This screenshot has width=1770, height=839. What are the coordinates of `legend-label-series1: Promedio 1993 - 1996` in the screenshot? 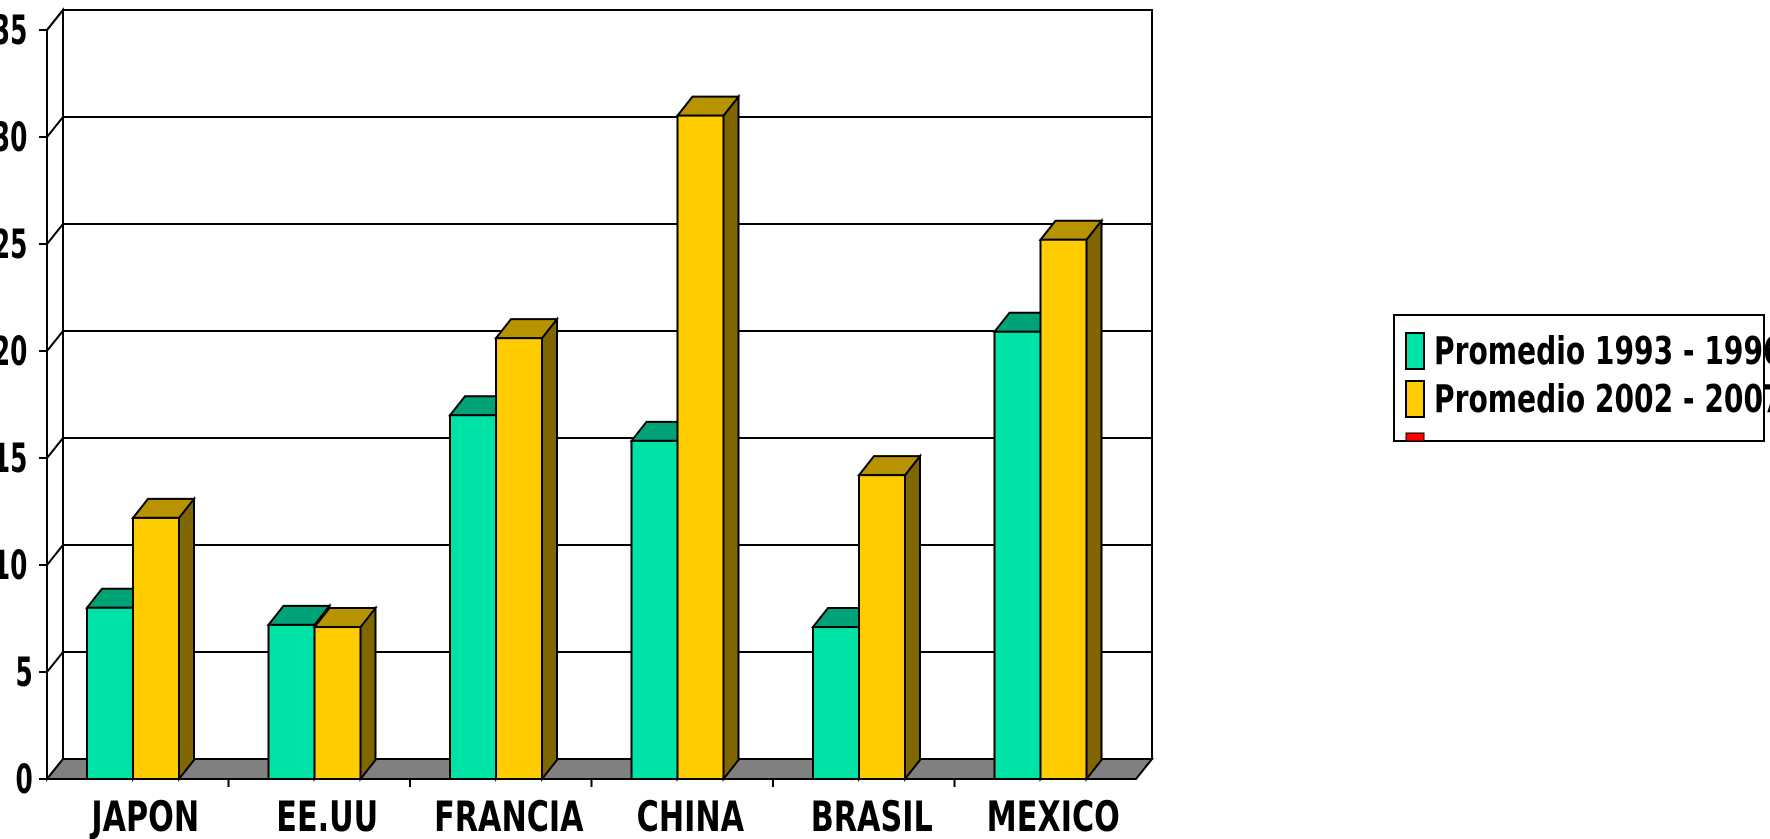 It's located at (1602, 351).